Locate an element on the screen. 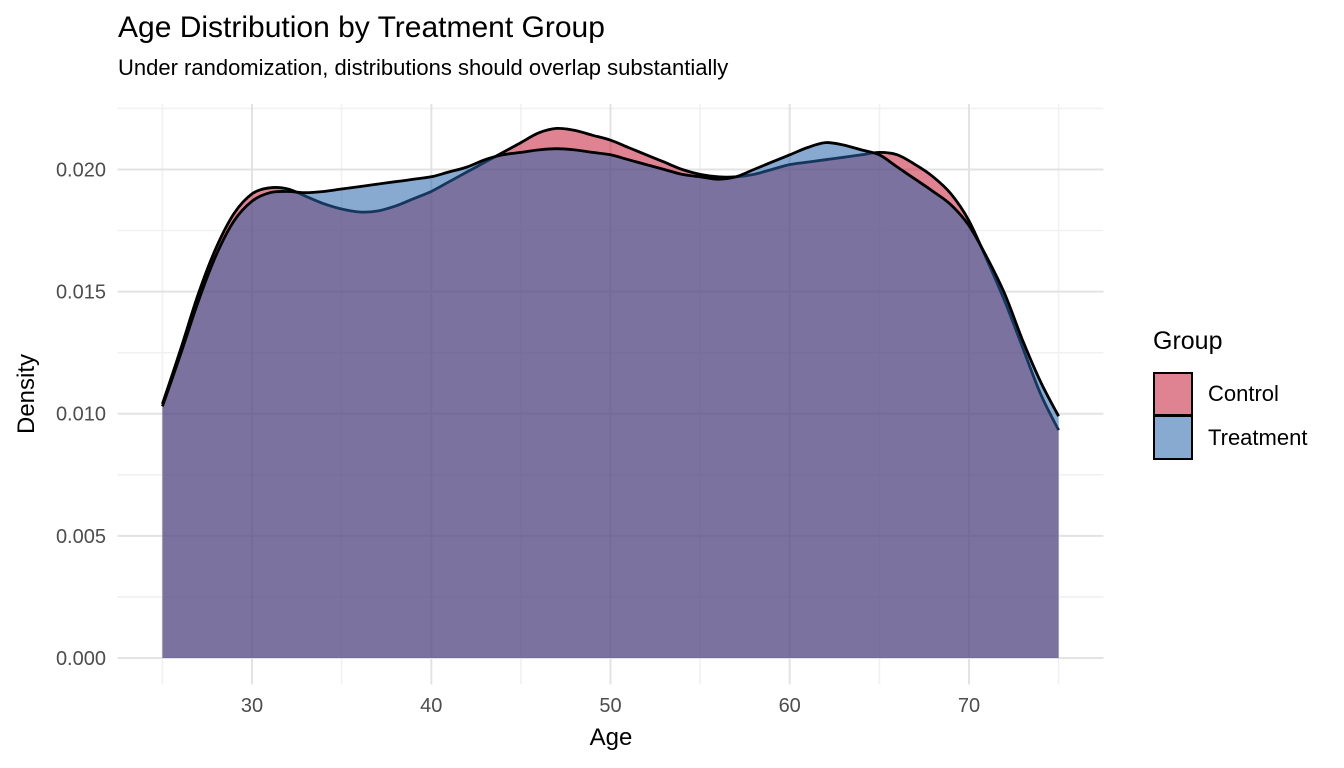  legend-item-control: Control is located at coordinates (1230, 394).